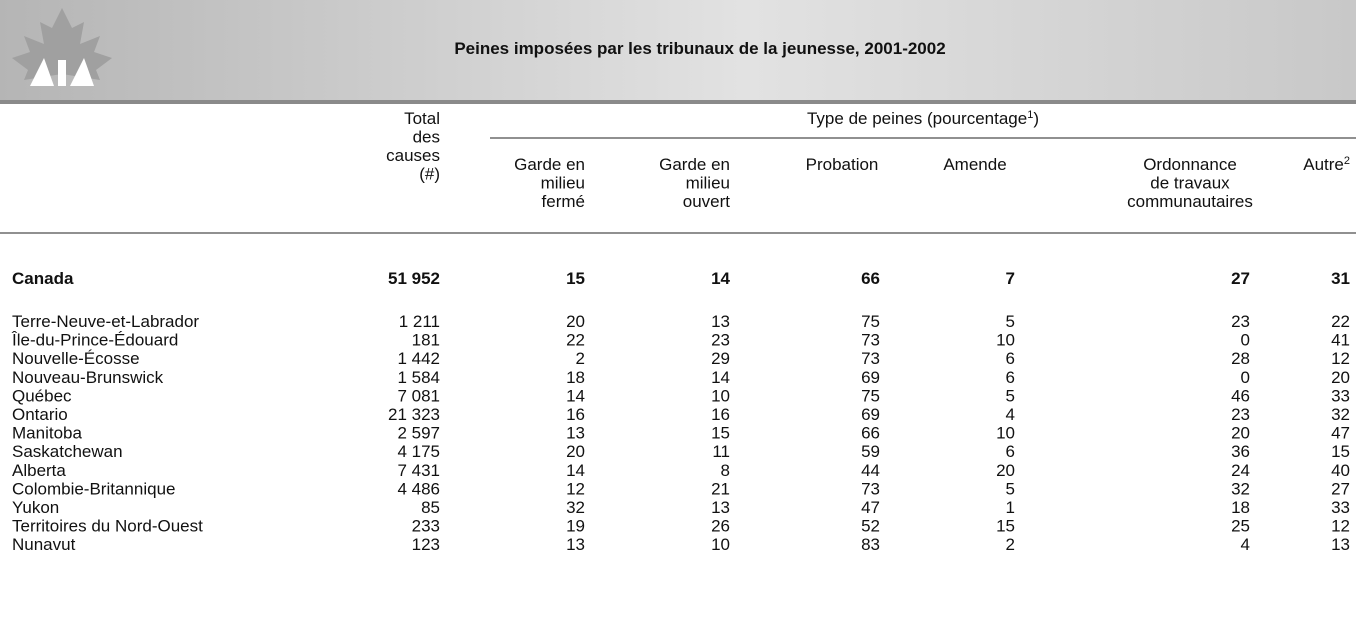 The image size is (1356, 620). Describe the element at coordinates (1036, 118) in the screenshot. I see `group-header-close: )` at that location.